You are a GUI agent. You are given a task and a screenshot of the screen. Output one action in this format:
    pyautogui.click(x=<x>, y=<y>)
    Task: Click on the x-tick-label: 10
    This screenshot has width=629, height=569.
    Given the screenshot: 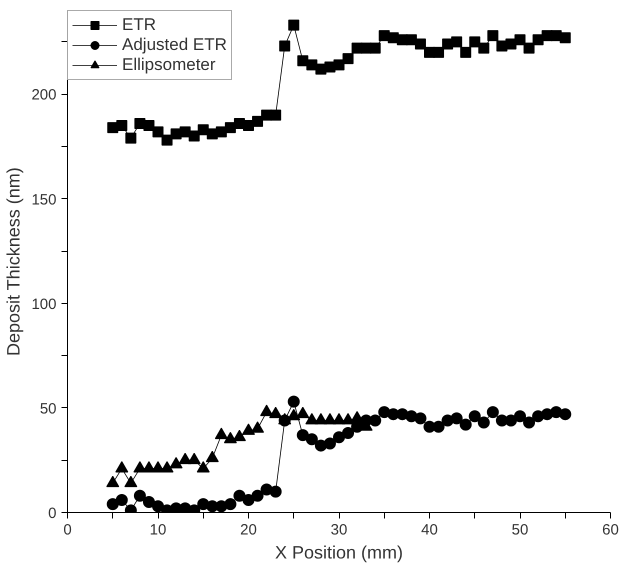 What is the action you would take?
    pyautogui.click(x=158, y=530)
    